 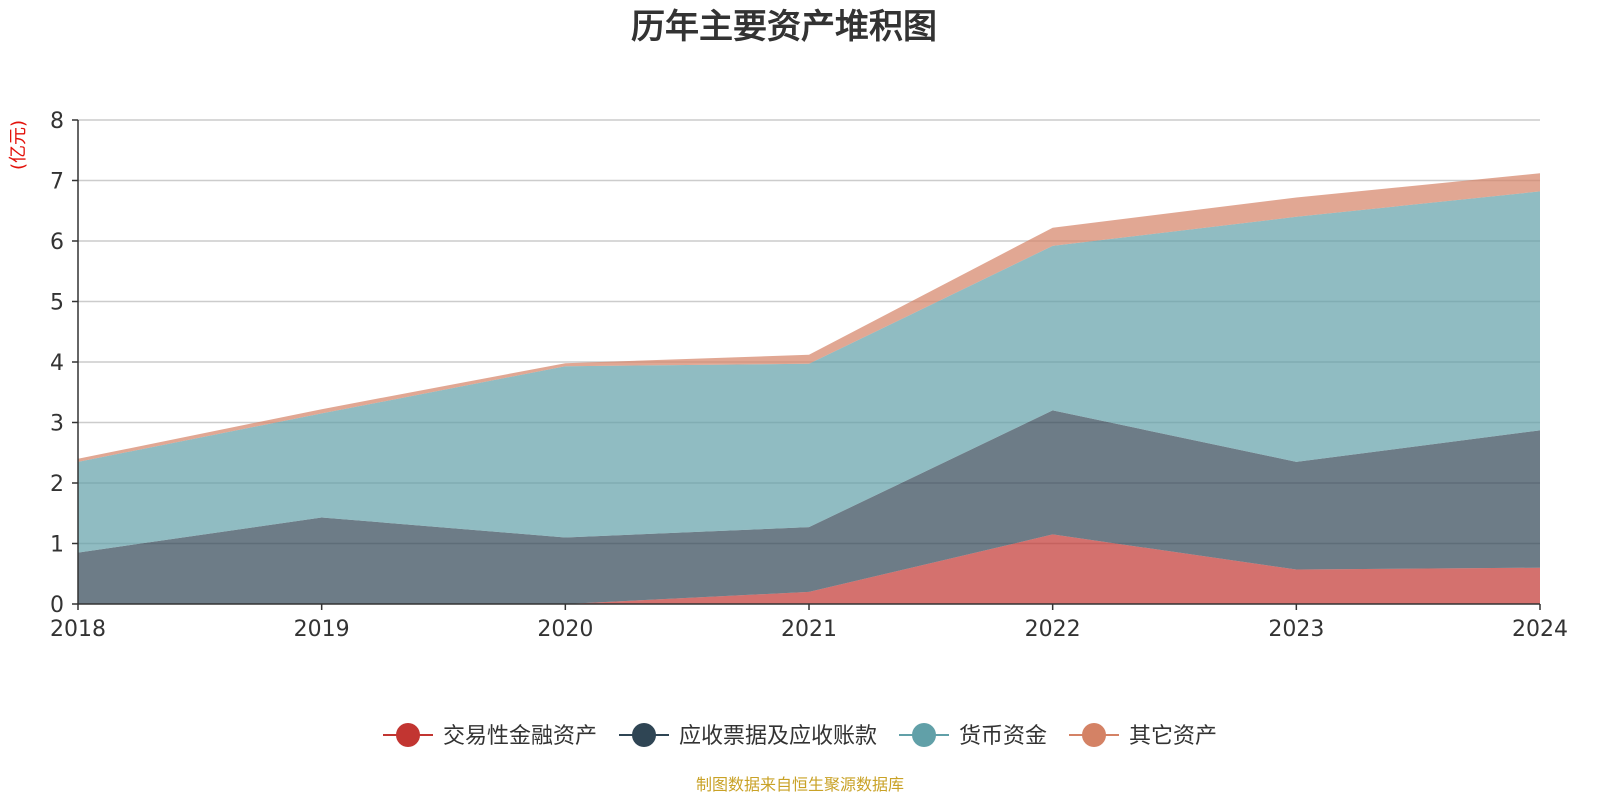 What do you see at coordinates (520, 736) in the screenshot?
I see `legend-label: 交易性金融资产` at bounding box center [520, 736].